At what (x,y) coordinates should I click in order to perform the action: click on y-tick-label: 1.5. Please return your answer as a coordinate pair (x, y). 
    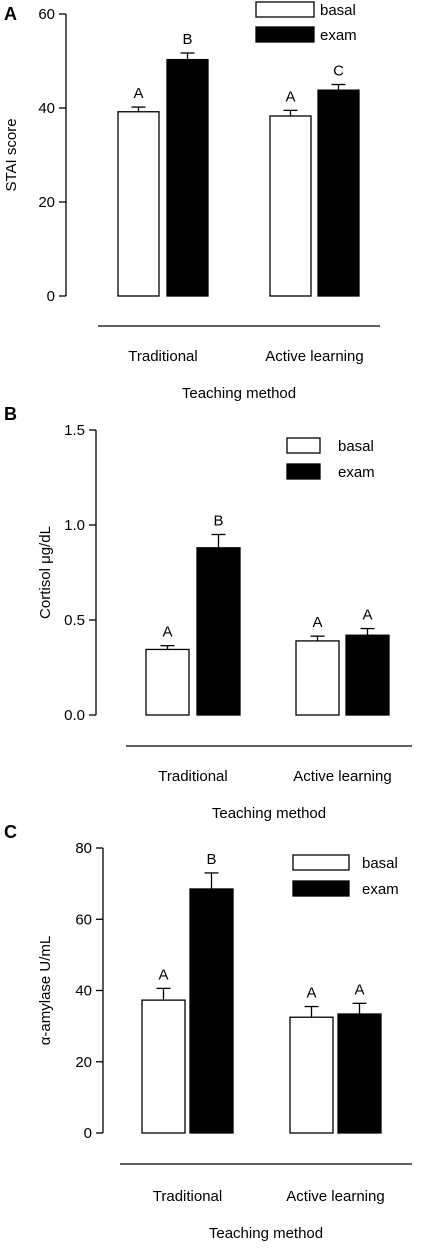
    Looking at the image, I should click on (74, 430).